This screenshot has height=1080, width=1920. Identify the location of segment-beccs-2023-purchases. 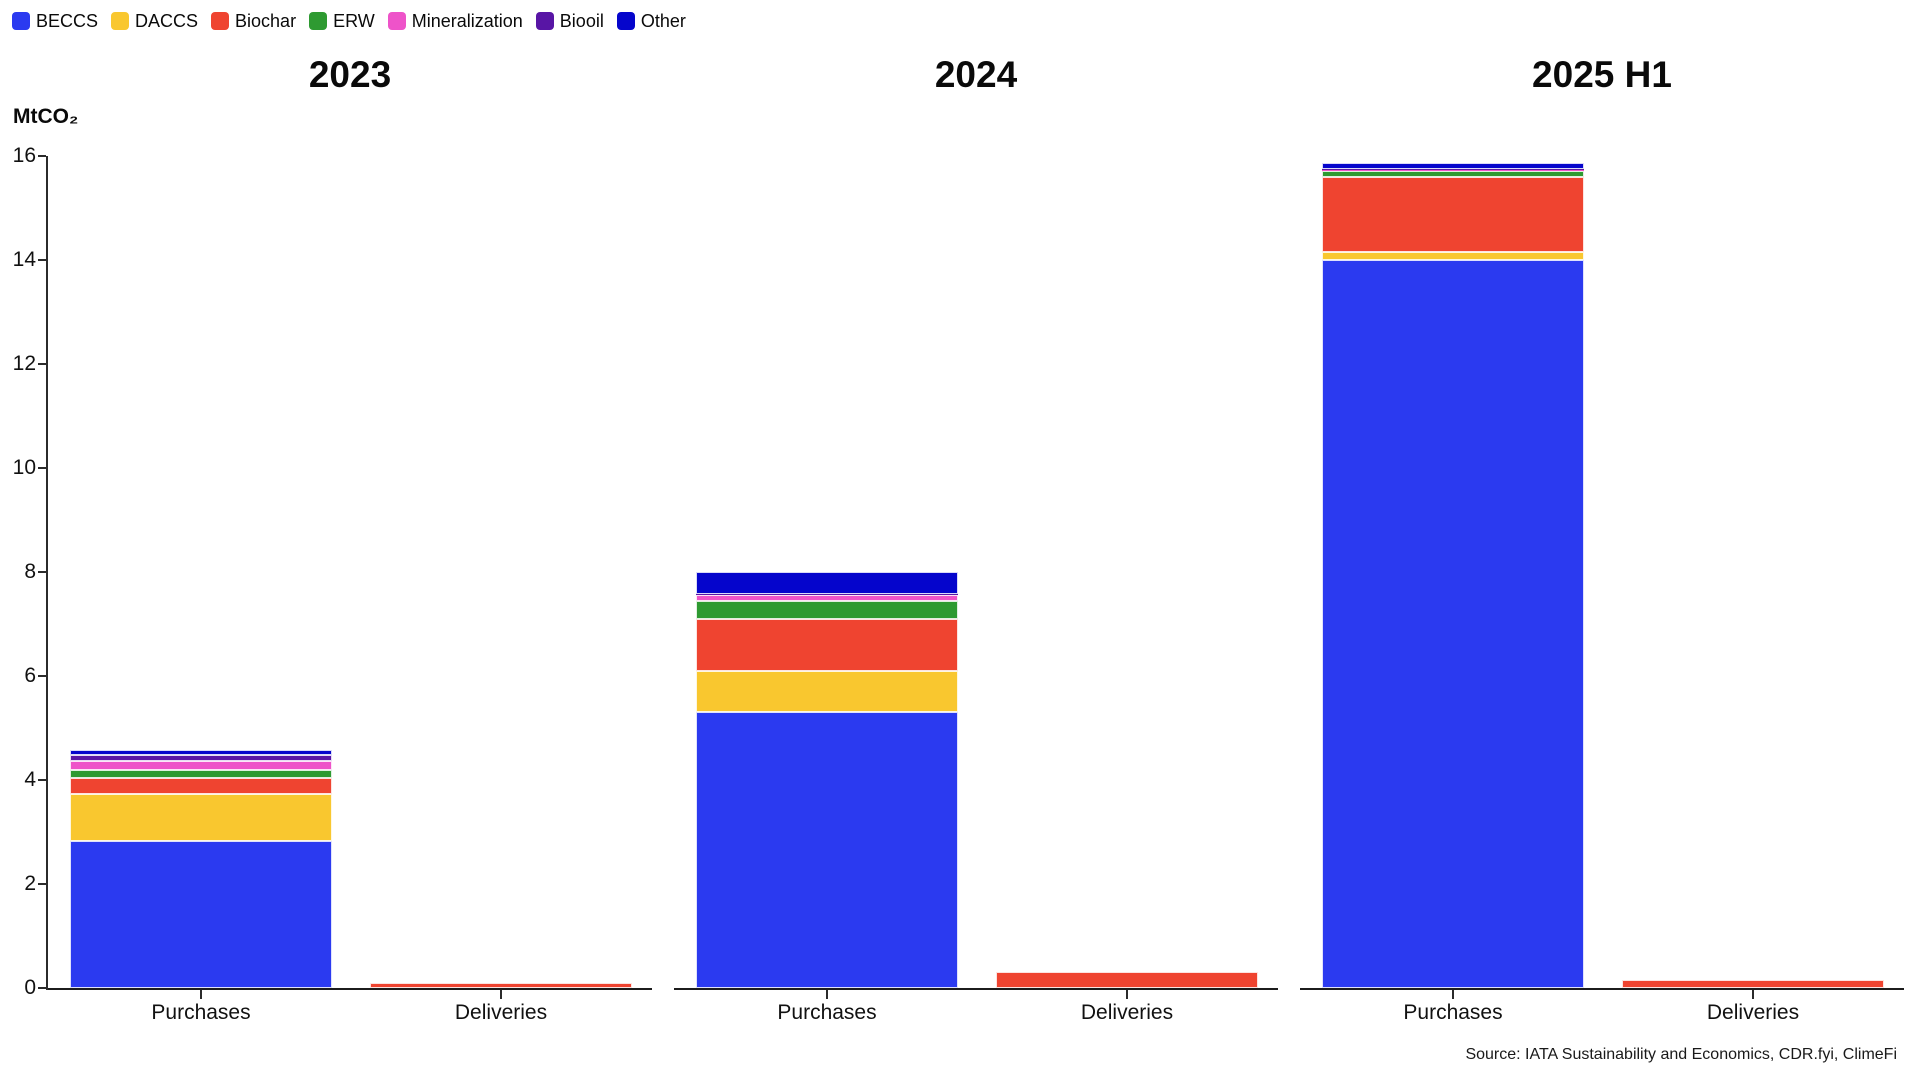
(201, 914).